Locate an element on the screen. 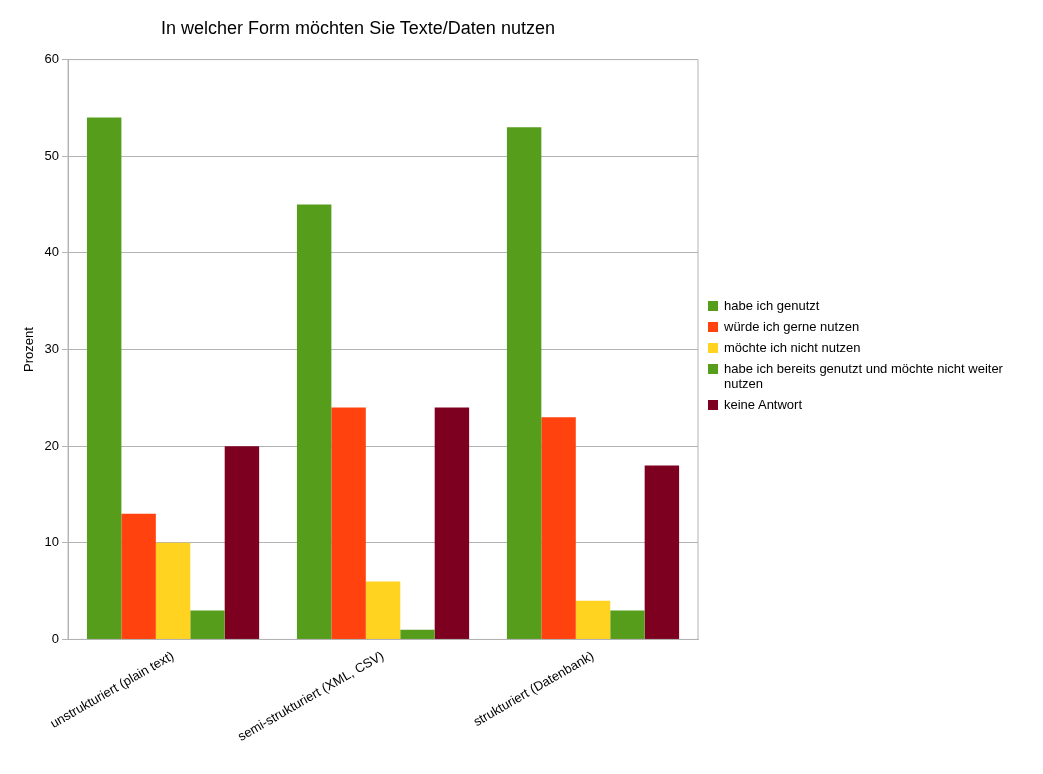 Image resolution: width=1043 pixels, height=774 pixels. y-tick-label: 50 is located at coordinates (52, 155).